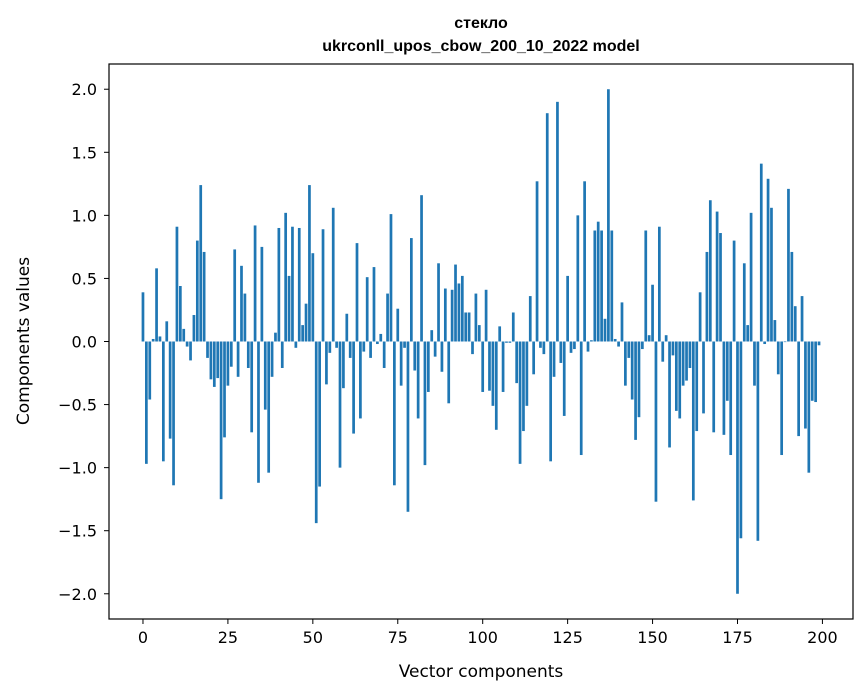 This screenshot has height=696, width=867. Describe the element at coordinates (84, 152) in the screenshot. I see `y-tick-label: 1.5` at that location.